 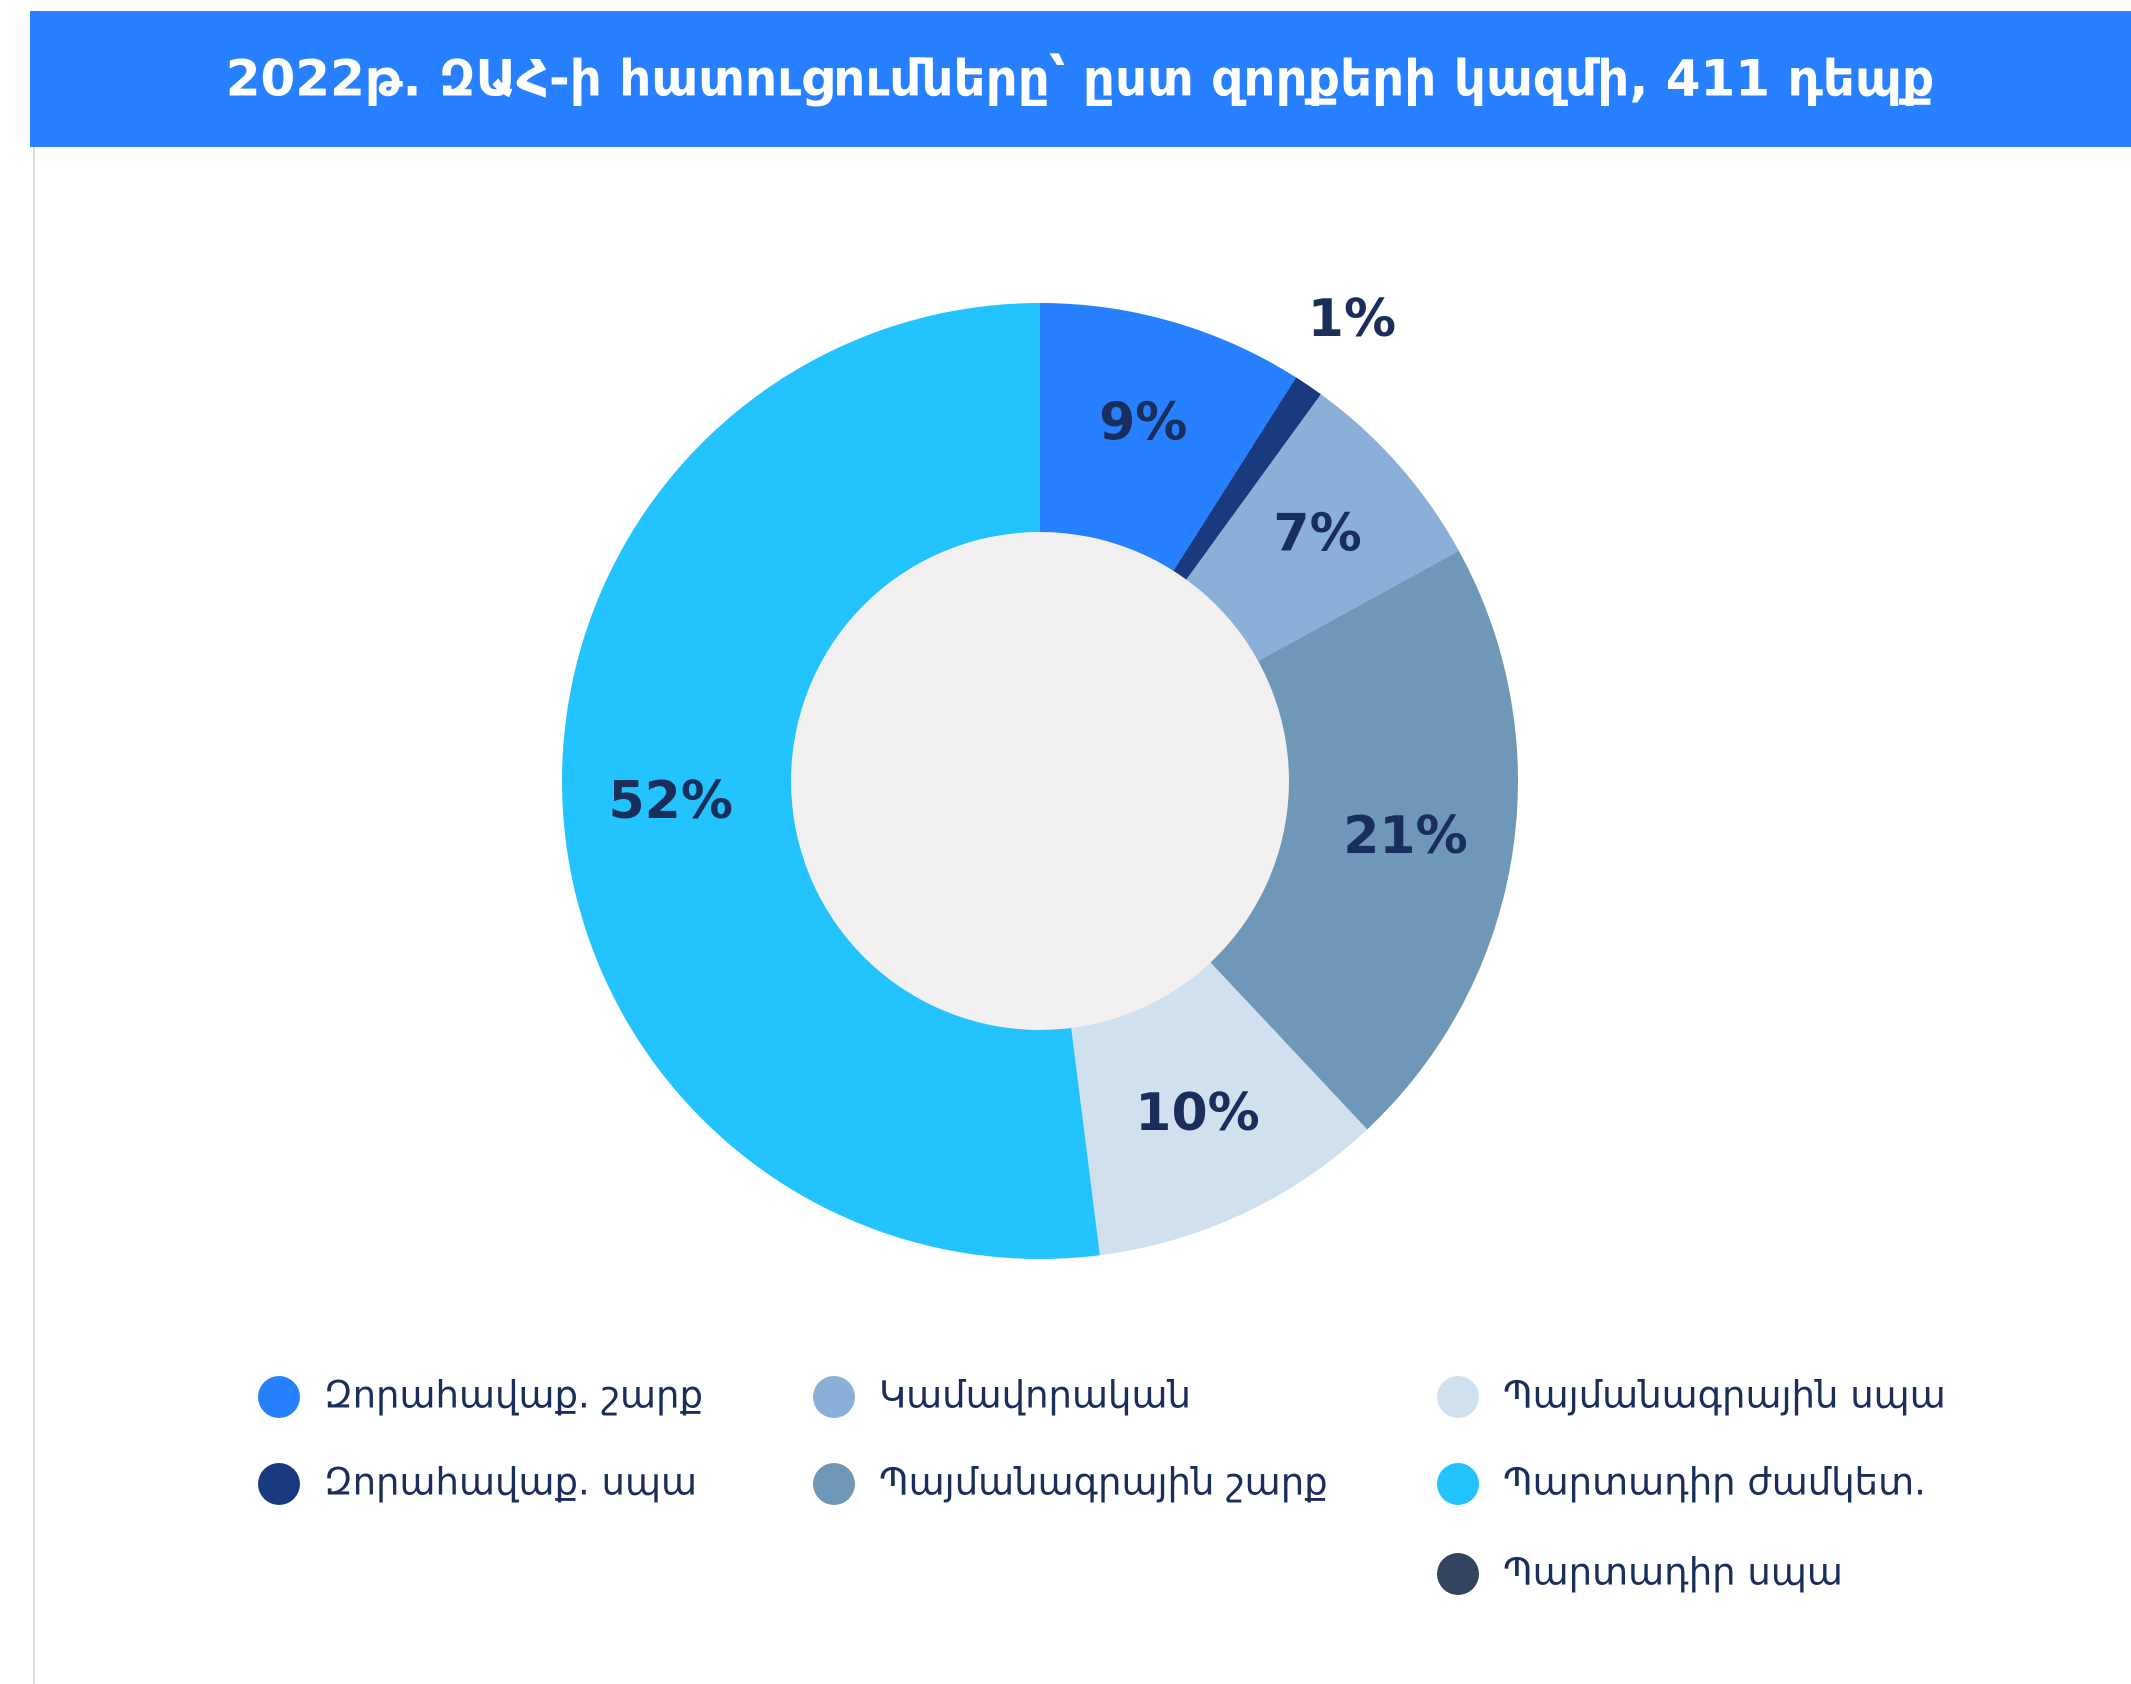 What do you see at coordinates (1103, 1482) in the screenshot?
I see `legend-label: Պայմանագրային շարք` at bounding box center [1103, 1482].